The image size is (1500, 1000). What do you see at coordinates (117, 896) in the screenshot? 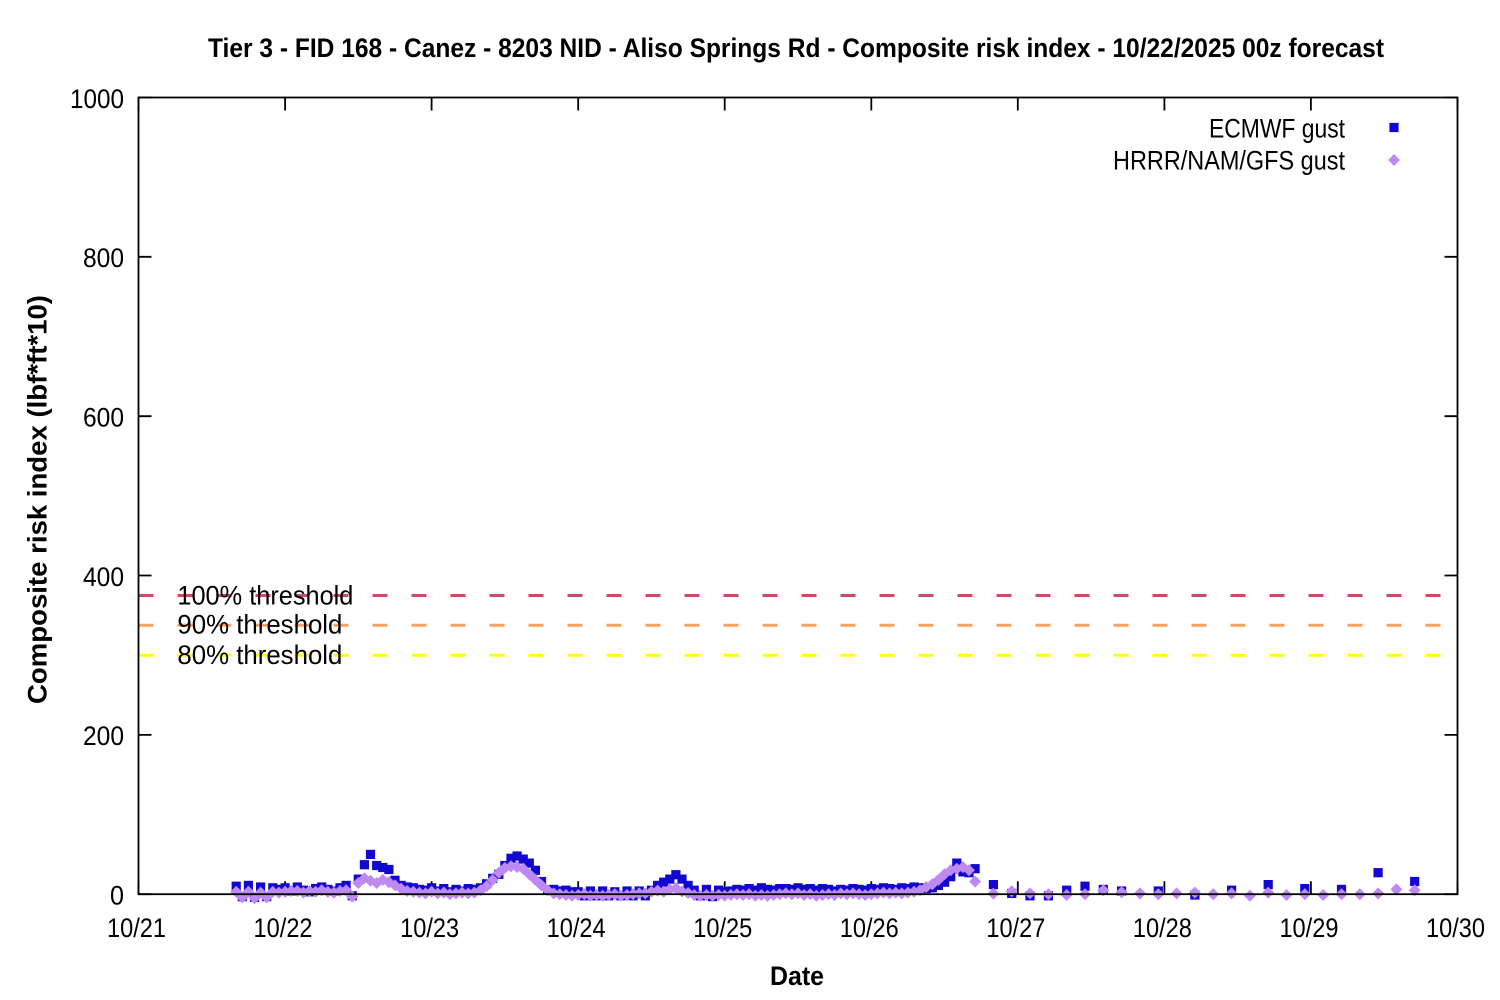
I see `svg-text: 0` at bounding box center [117, 896].